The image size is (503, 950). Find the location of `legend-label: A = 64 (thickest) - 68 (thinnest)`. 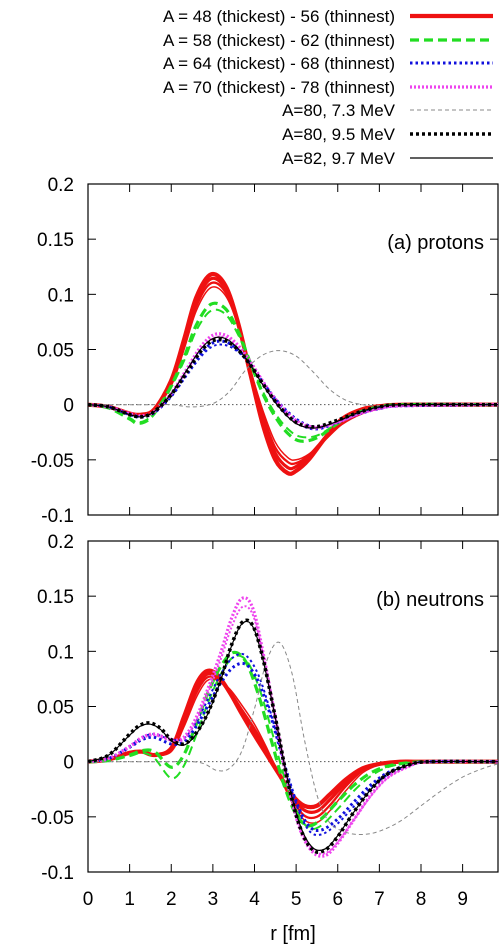

legend-label: A = 64 (thickest) - 68 (thinnest) is located at coordinates (279, 63).